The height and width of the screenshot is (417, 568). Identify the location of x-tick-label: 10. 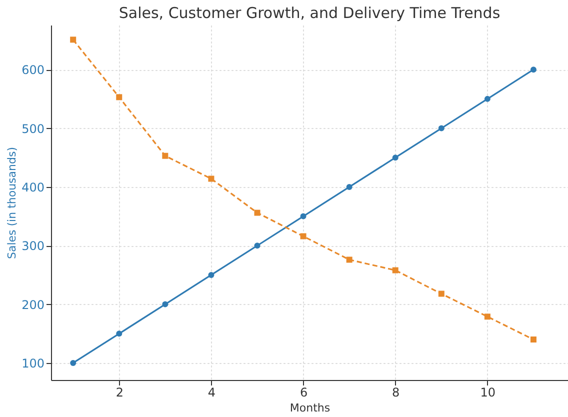
(488, 393).